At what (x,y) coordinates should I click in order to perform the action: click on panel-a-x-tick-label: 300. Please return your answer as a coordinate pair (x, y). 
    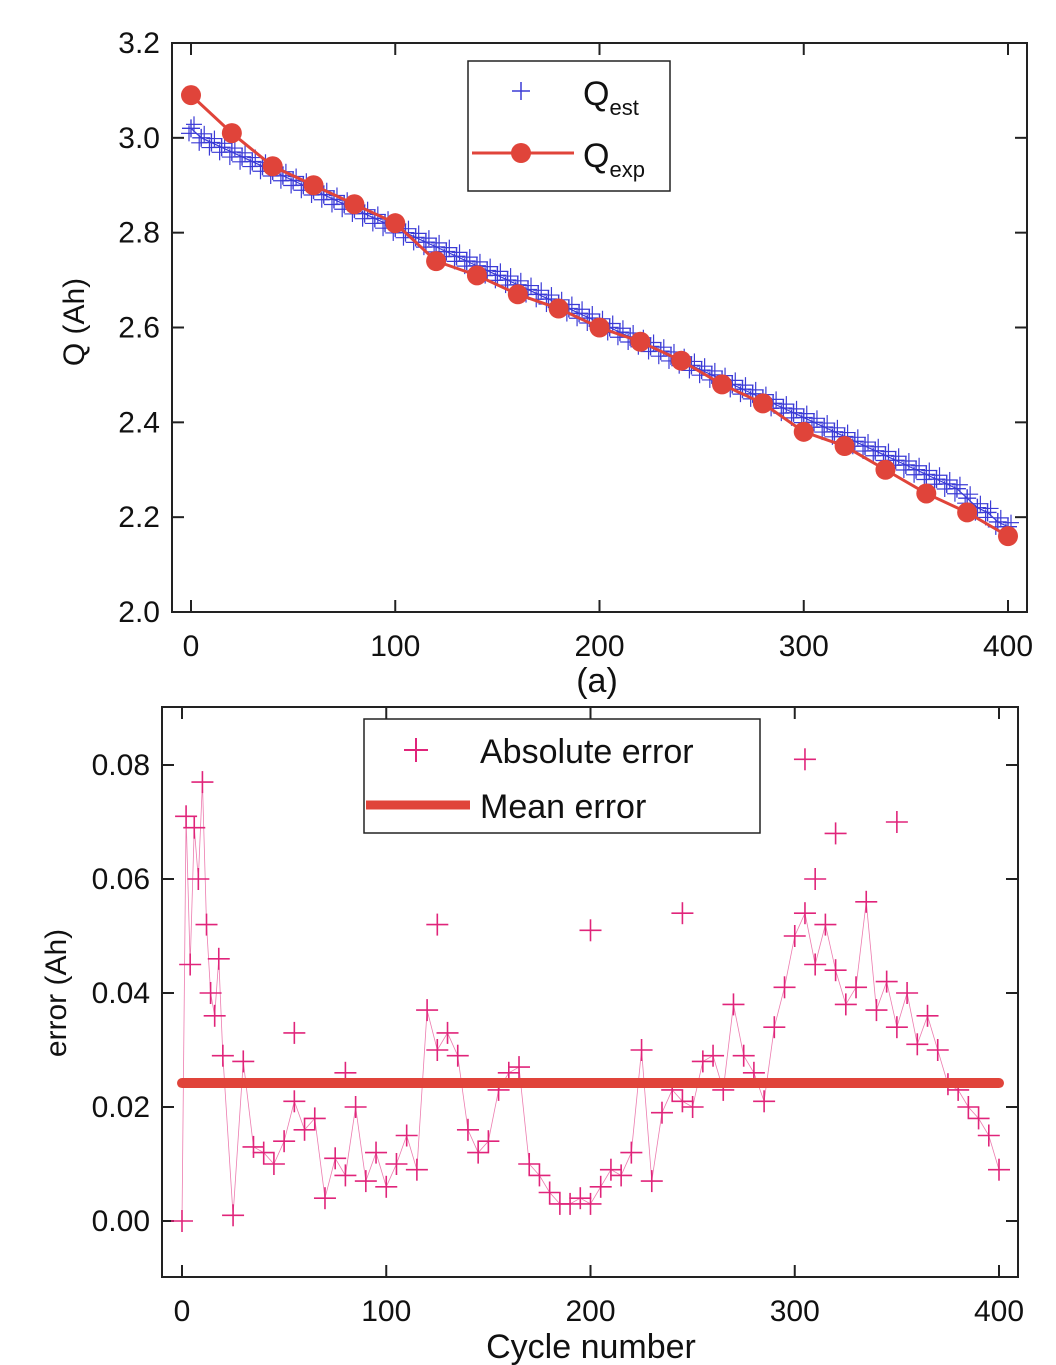
    Looking at the image, I should click on (804, 646).